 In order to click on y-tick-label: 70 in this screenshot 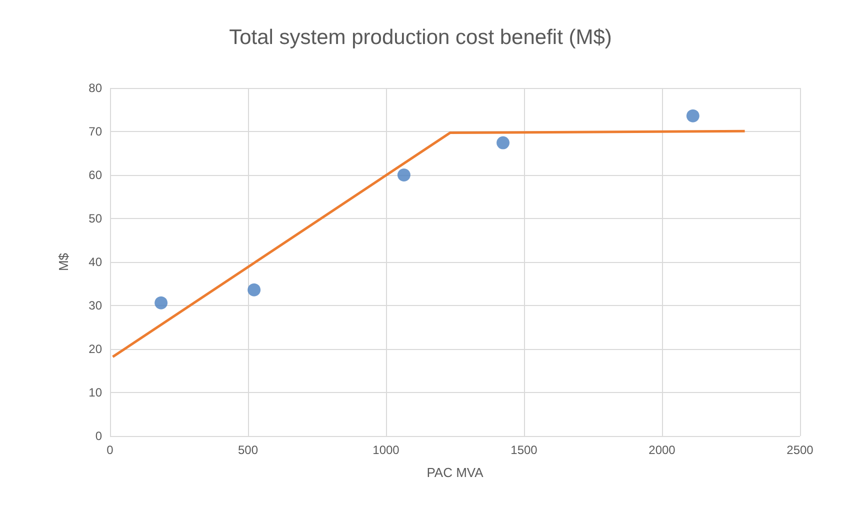, I will do `click(95, 131)`.